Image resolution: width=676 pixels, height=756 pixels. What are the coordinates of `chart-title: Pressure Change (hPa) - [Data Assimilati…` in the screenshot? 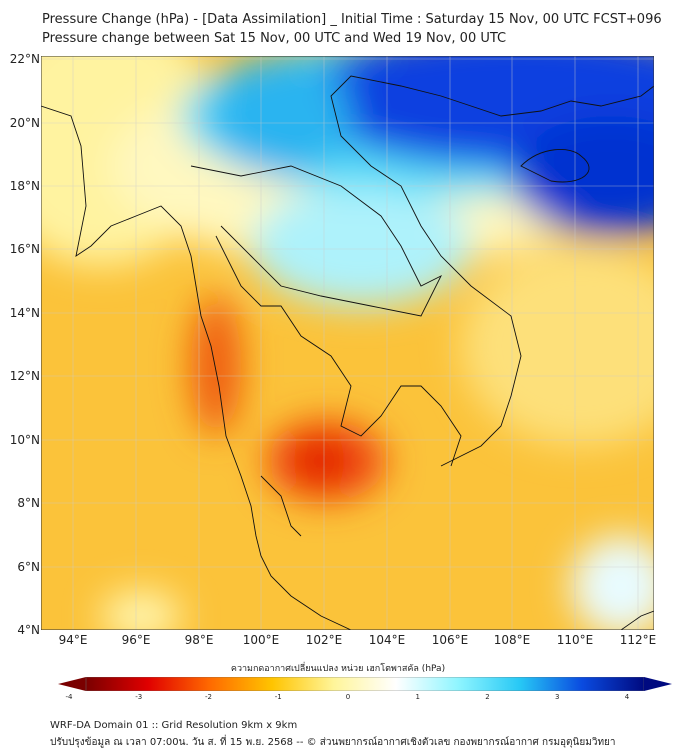 It's located at (352, 19).